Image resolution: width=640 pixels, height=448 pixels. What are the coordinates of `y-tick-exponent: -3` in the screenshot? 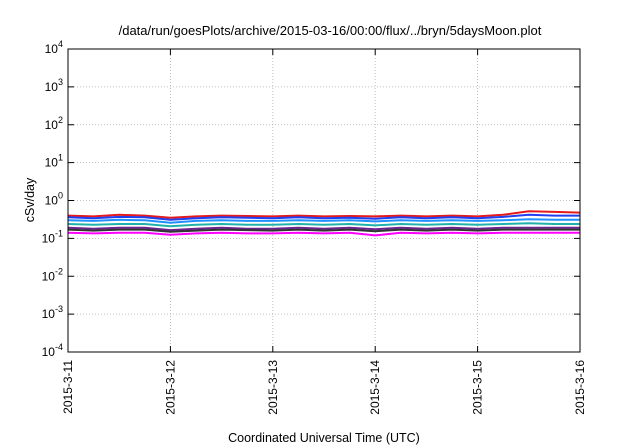 It's located at (59, 309).